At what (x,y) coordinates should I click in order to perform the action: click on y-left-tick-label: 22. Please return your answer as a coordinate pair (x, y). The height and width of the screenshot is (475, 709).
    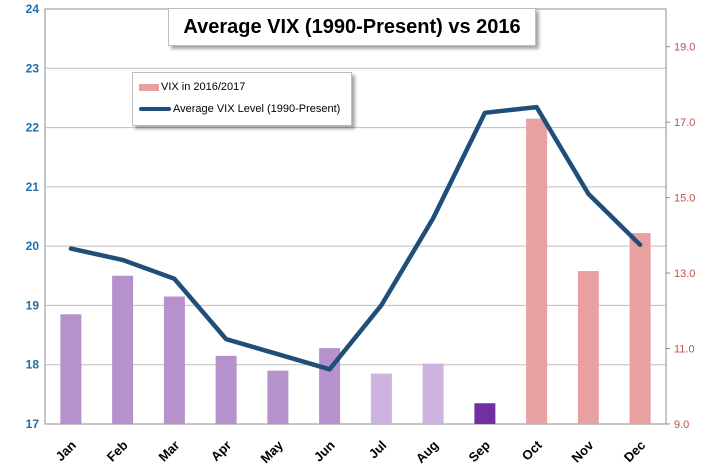
    Looking at the image, I should click on (33, 128).